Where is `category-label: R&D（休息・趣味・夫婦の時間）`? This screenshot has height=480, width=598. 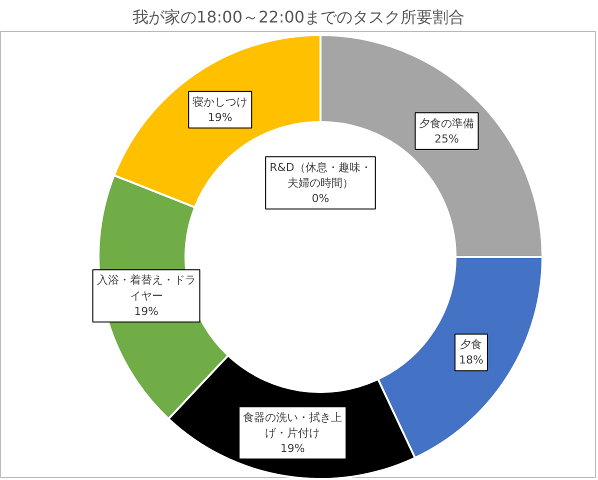
category-label: R&D（休息・趣味・夫婦の時間） is located at coordinates (321, 175).